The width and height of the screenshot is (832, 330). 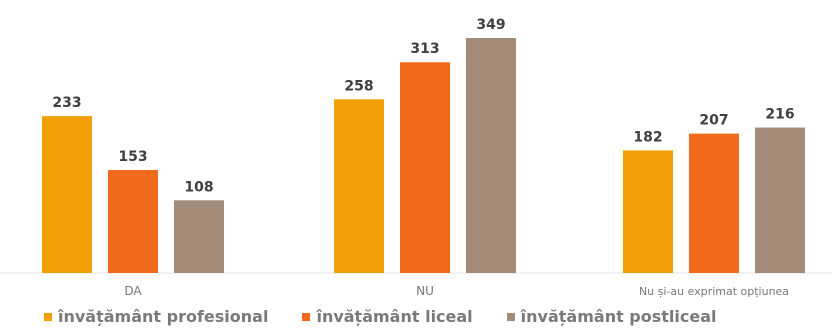 I want to click on value-label-nu-invatamant-profesional: 258, so click(x=358, y=86).